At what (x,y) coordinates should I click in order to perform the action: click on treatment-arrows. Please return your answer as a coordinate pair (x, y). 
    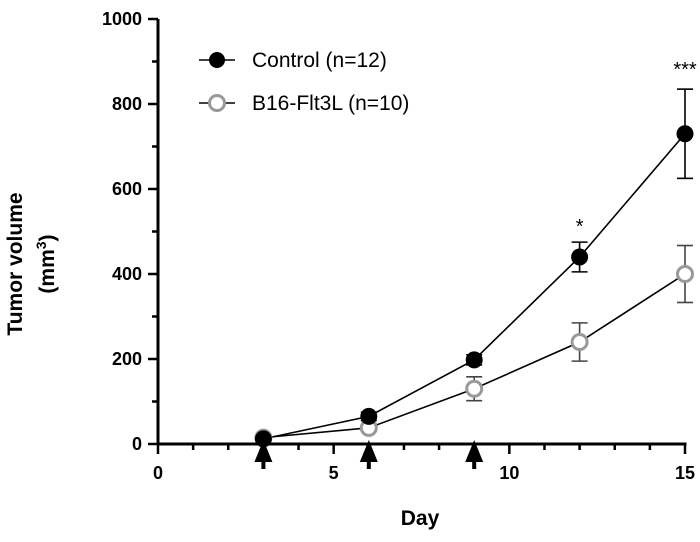
    Looking at the image, I should click on (369, 454).